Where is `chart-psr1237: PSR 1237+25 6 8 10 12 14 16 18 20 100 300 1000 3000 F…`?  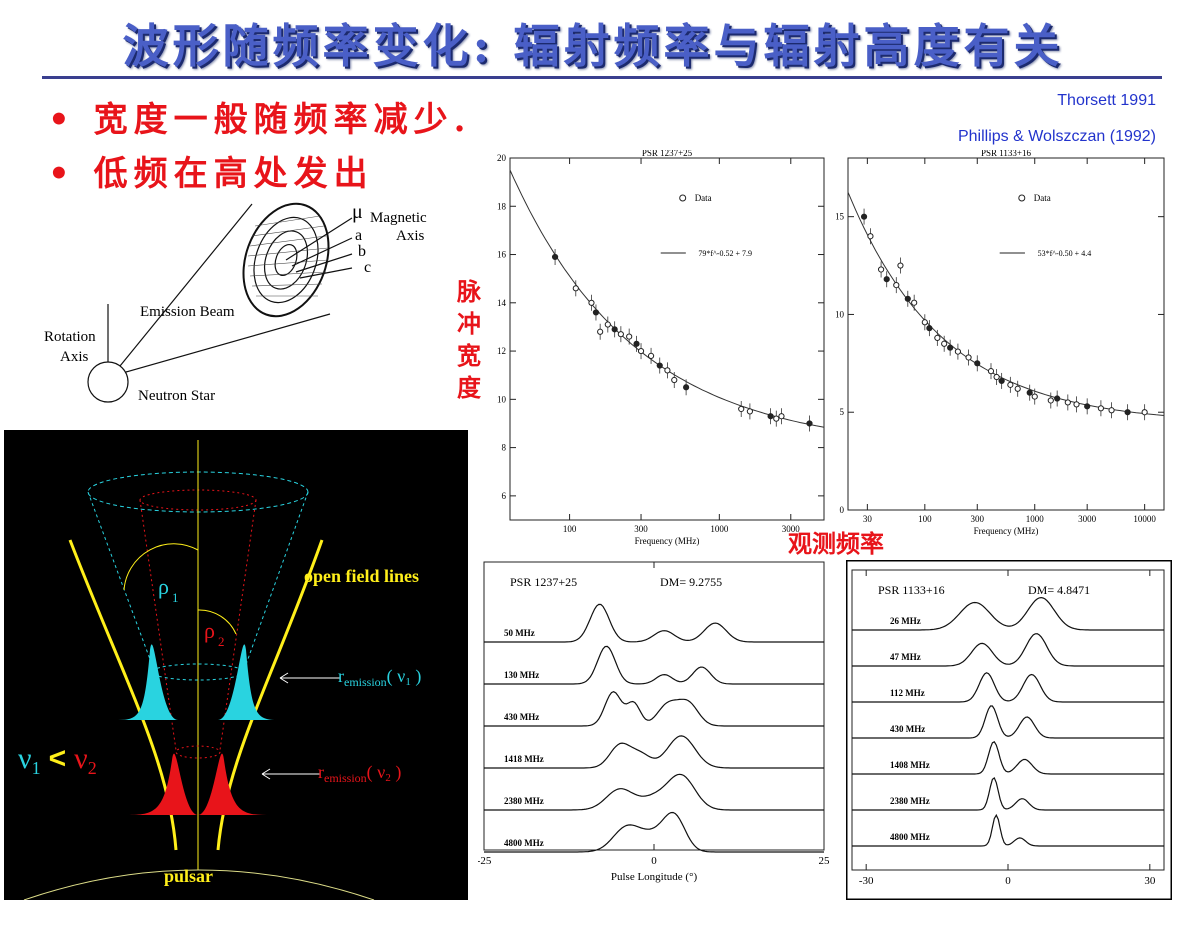 chart-psr1237: PSR 1237+25 6 8 10 12 14 16 18 20 100 300 1000 3000 F… is located at coordinates (661, 348).